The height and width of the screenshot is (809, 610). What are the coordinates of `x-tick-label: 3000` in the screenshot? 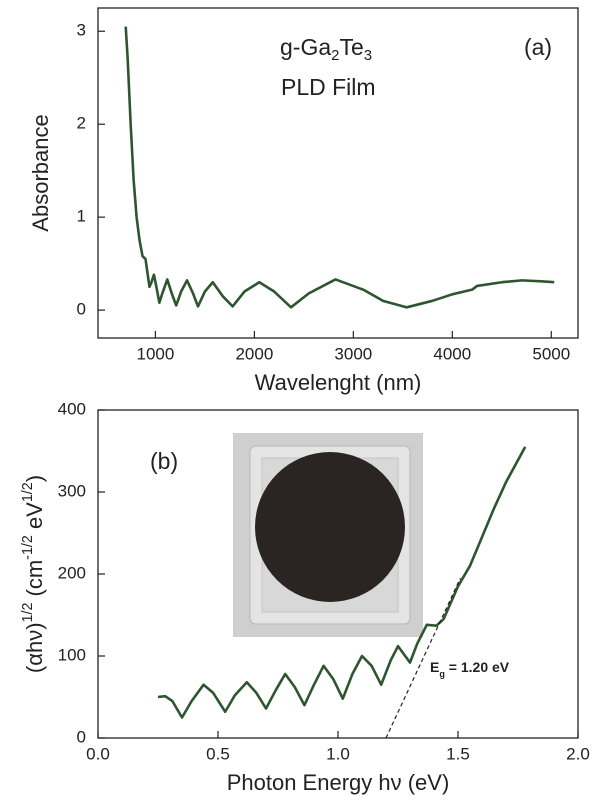 It's located at (353, 353).